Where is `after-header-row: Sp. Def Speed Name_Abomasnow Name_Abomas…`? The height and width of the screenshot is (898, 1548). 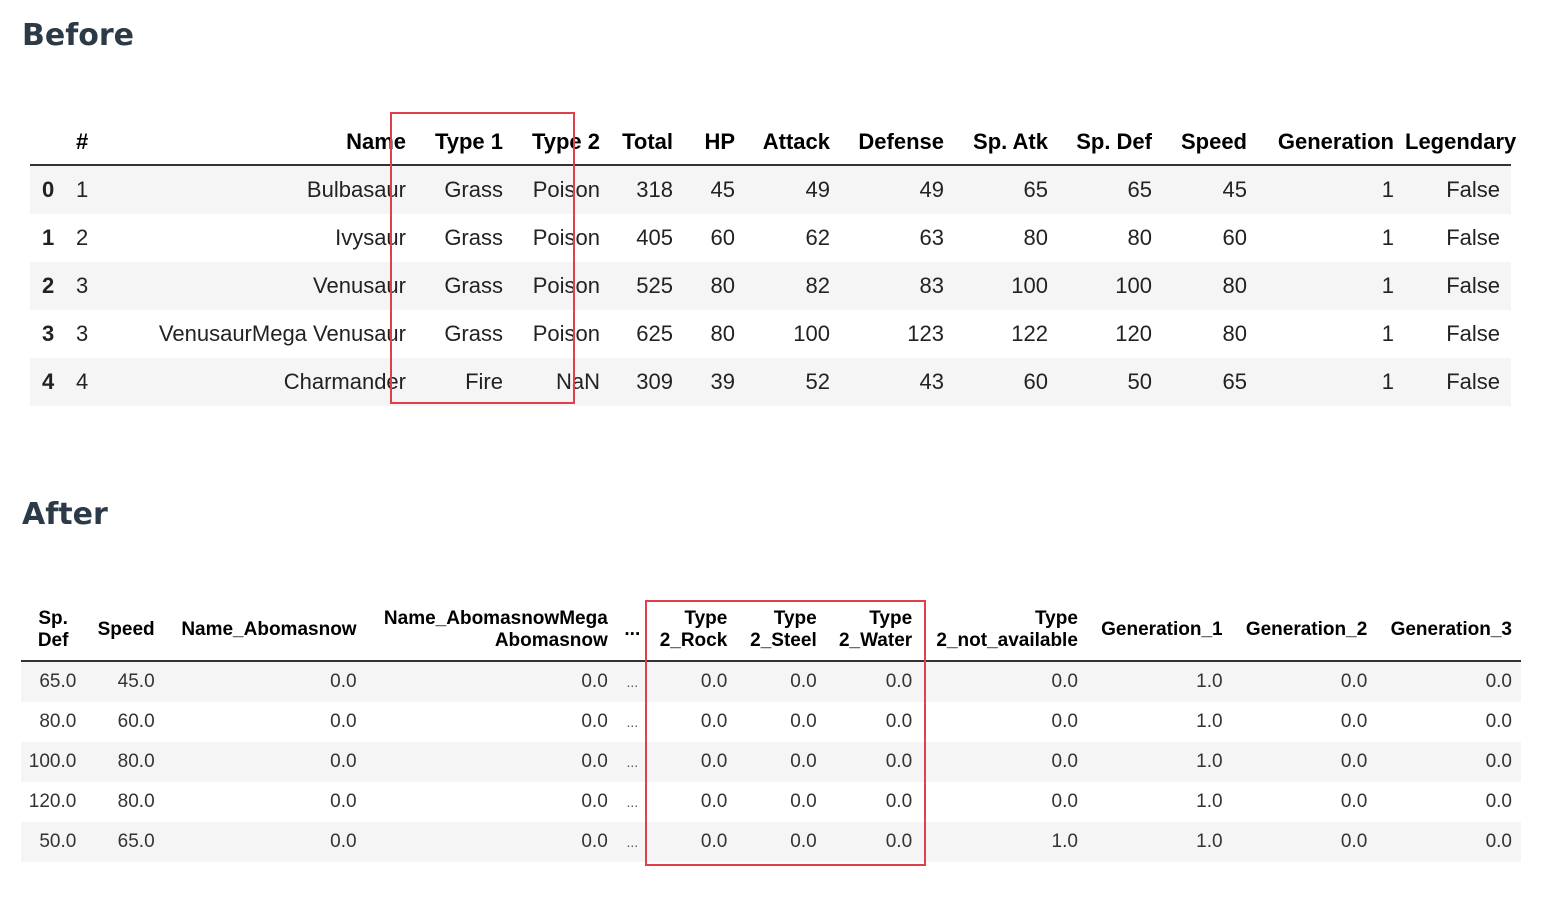 after-header-row: Sp. Def Speed Name_Abomasnow Name_Abomas… is located at coordinates (771, 631).